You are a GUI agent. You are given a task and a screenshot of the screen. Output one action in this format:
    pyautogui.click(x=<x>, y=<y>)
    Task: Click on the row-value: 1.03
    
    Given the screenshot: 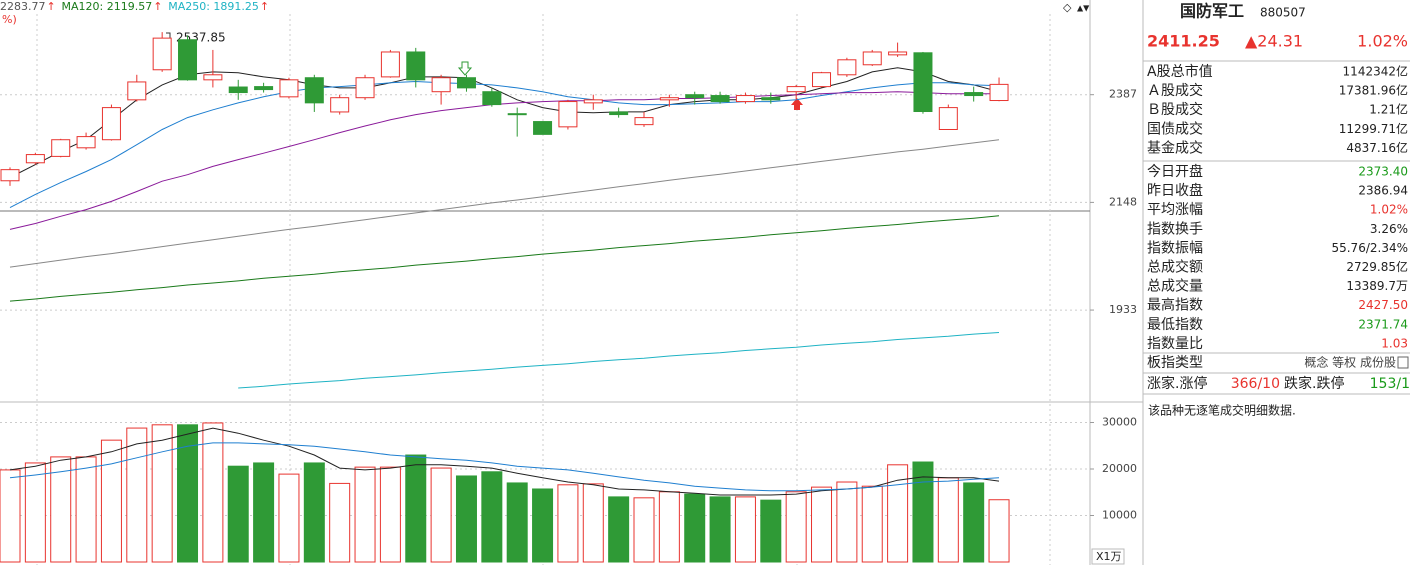 What is the action you would take?
    pyautogui.click(x=1394, y=343)
    